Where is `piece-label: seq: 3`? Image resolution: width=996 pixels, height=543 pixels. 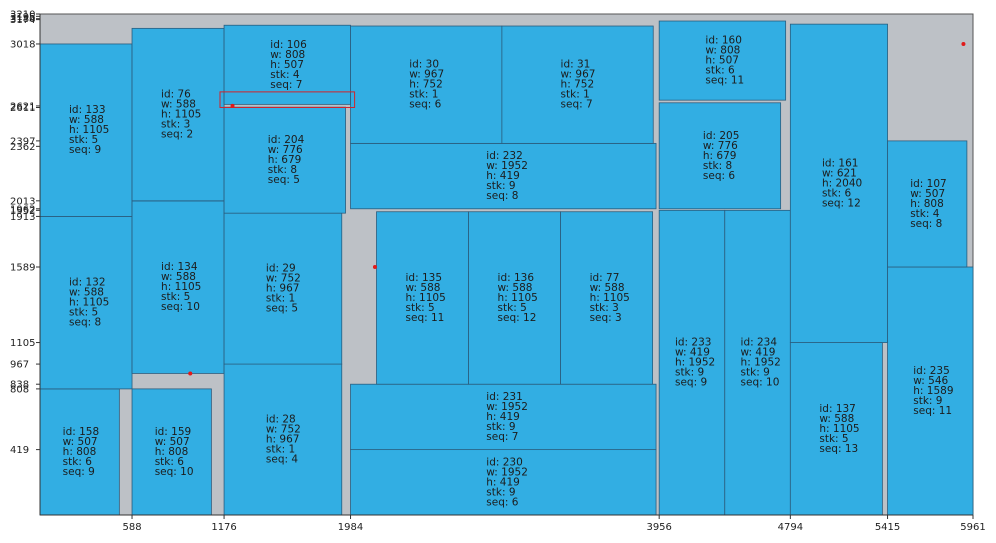
piece-label: seq: 3 is located at coordinates (606, 318).